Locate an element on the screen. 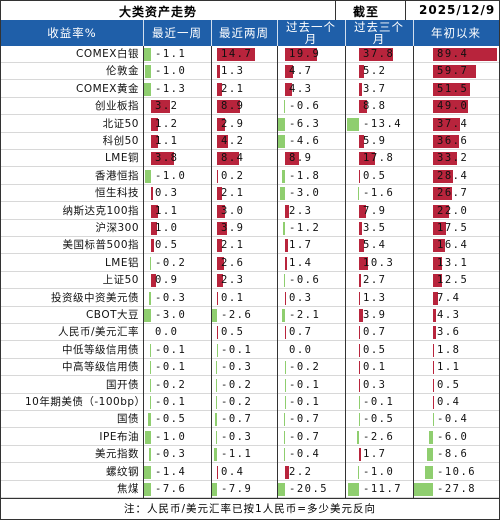  table-row: IPE布油 -1.0 -0.3 -0.7 -2.6 -6.0 is located at coordinates (250, 437).